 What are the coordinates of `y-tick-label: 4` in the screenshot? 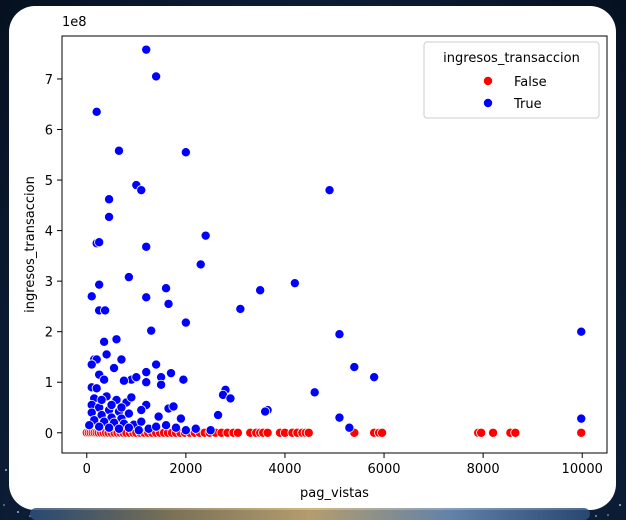 It's located at (49, 232).